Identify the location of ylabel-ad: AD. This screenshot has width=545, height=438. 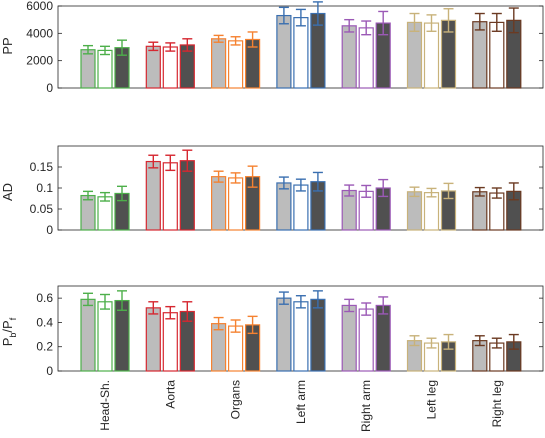
(7, 192).